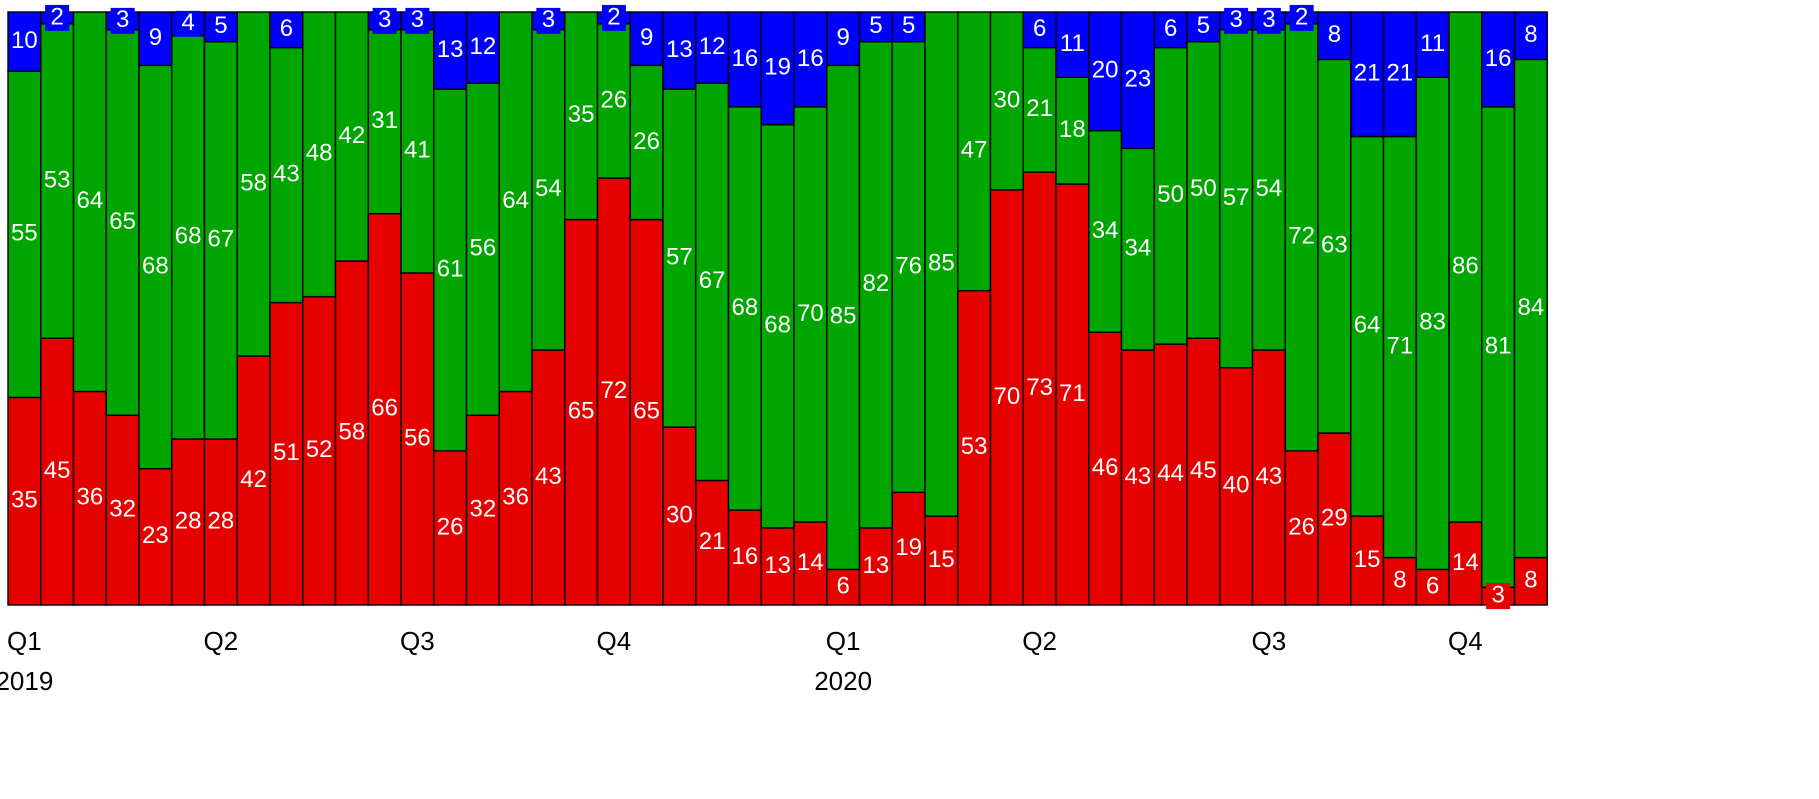 Image resolution: width=1819 pixels, height=799 pixels. Describe the element at coordinates (1334, 517) in the screenshot. I see `value-label-bottom: 29` at that location.